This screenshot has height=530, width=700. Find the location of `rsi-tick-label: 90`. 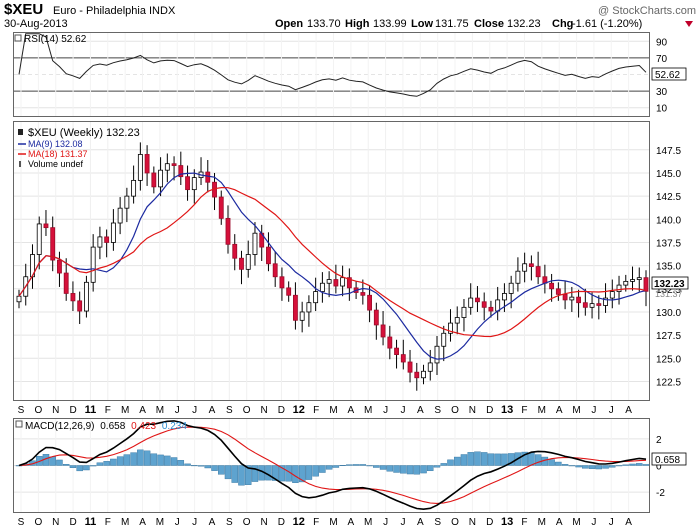

rsi-tick-label: 90 is located at coordinates (662, 42).